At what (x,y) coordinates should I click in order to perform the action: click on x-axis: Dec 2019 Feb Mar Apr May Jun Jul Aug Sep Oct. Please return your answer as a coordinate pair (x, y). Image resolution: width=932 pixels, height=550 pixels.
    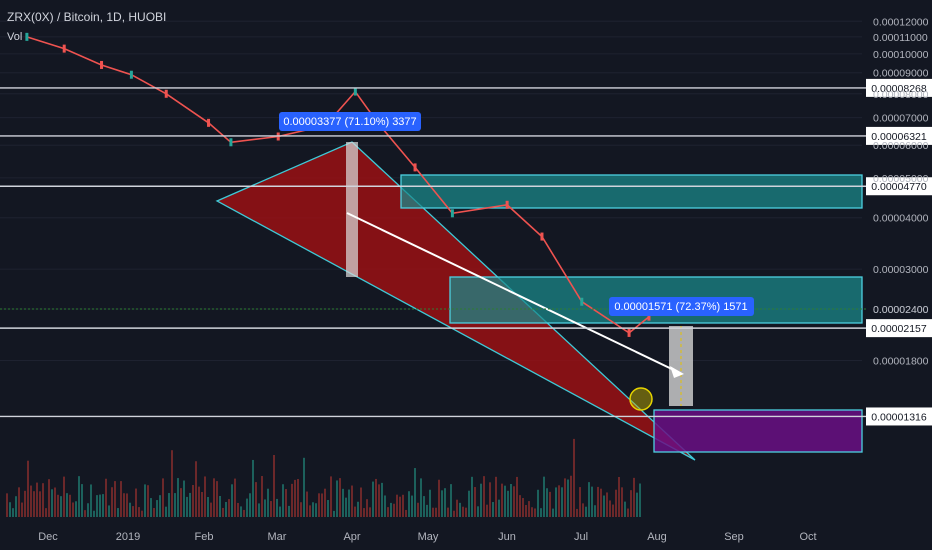
    Looking at the image, I should click on (427, 537).